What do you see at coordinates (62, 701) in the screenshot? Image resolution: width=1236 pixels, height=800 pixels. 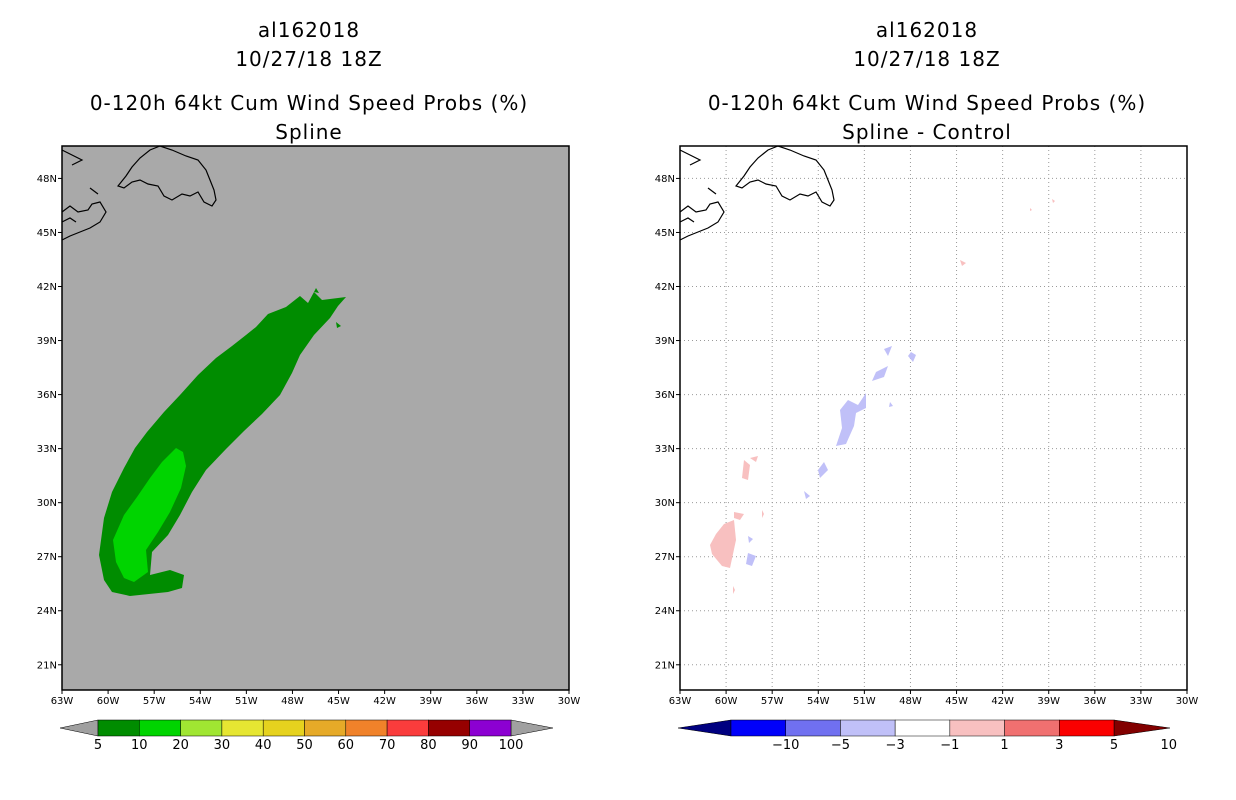 I see `x-tick-label: 63W` at bounding box center [62, 701].